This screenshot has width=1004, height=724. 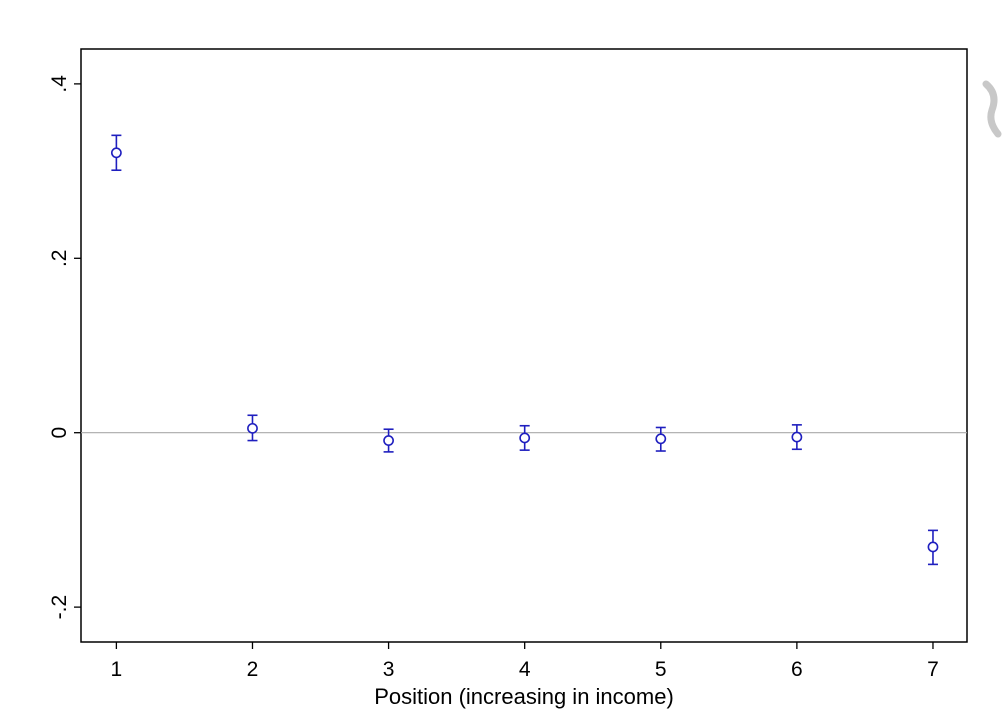 What do you see at coordinates (253, 669) in the screenshot?
I see `x-tick-label: 2` at bounding box center [253, 669].